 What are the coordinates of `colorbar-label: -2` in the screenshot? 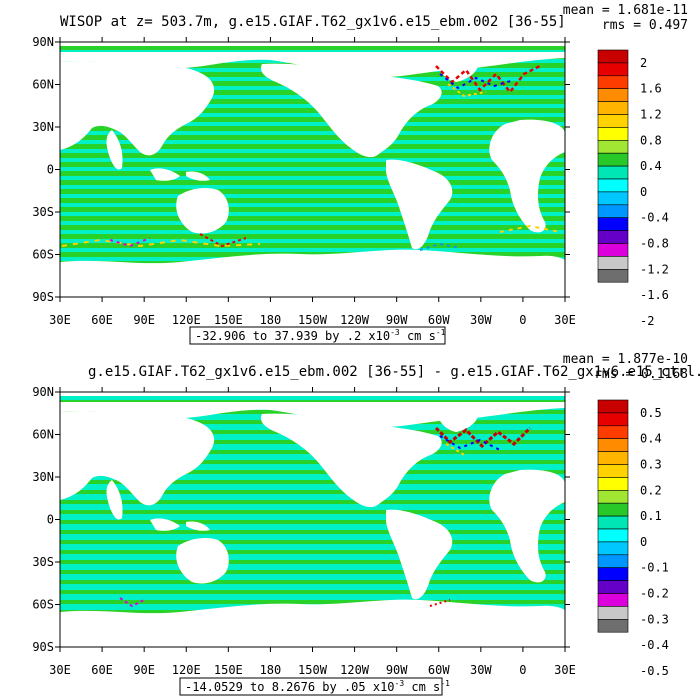 It's located at (647, 321).